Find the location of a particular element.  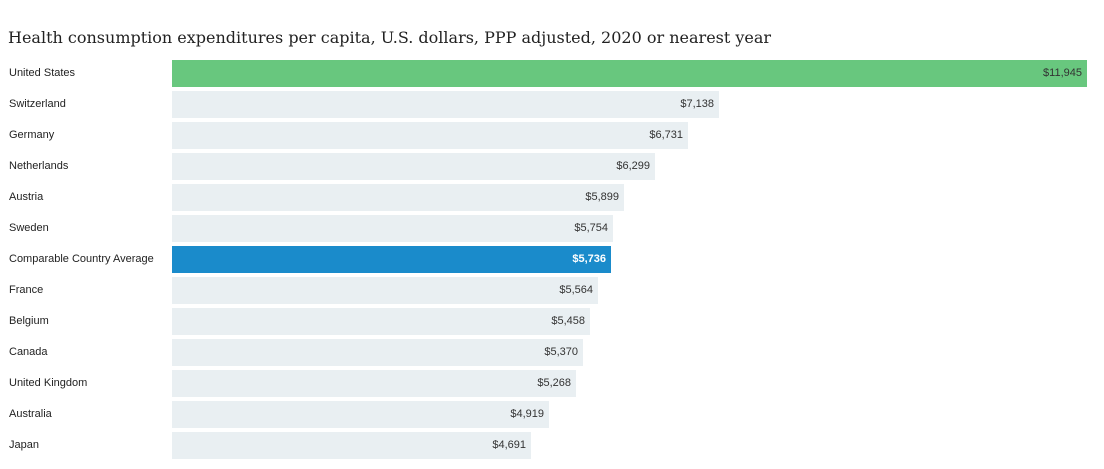

bar-germany is located at coordinates (430, 135).